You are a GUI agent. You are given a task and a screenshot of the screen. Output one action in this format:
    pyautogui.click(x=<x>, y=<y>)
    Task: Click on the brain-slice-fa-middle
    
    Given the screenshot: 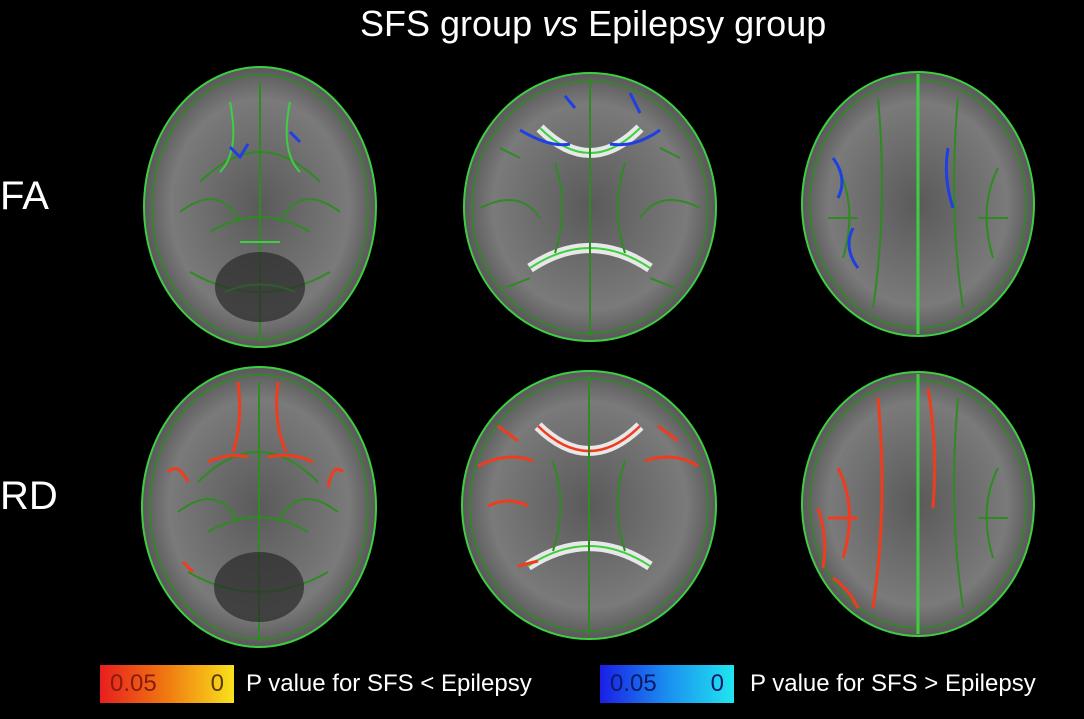 What is the action you would take?
    pyautogui.click(x=590, y=207)
    